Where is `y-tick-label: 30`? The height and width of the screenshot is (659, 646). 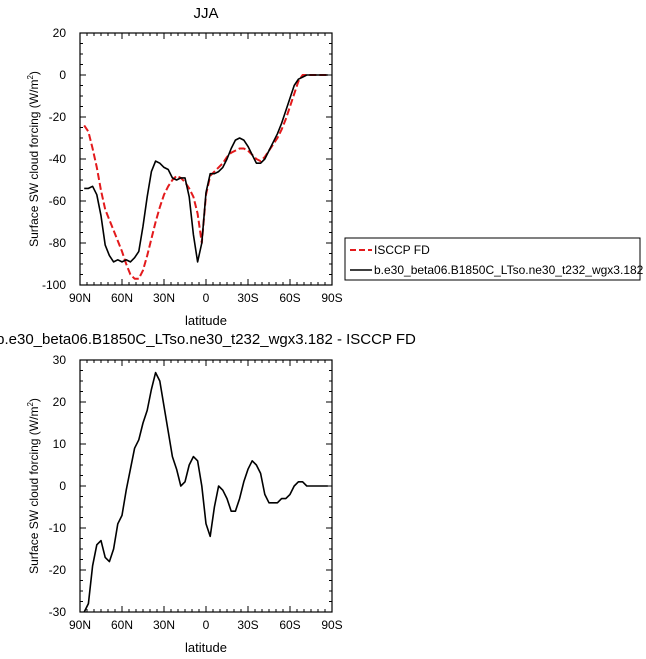 y-tick-label: 30 is located at coordinates (60, 360).